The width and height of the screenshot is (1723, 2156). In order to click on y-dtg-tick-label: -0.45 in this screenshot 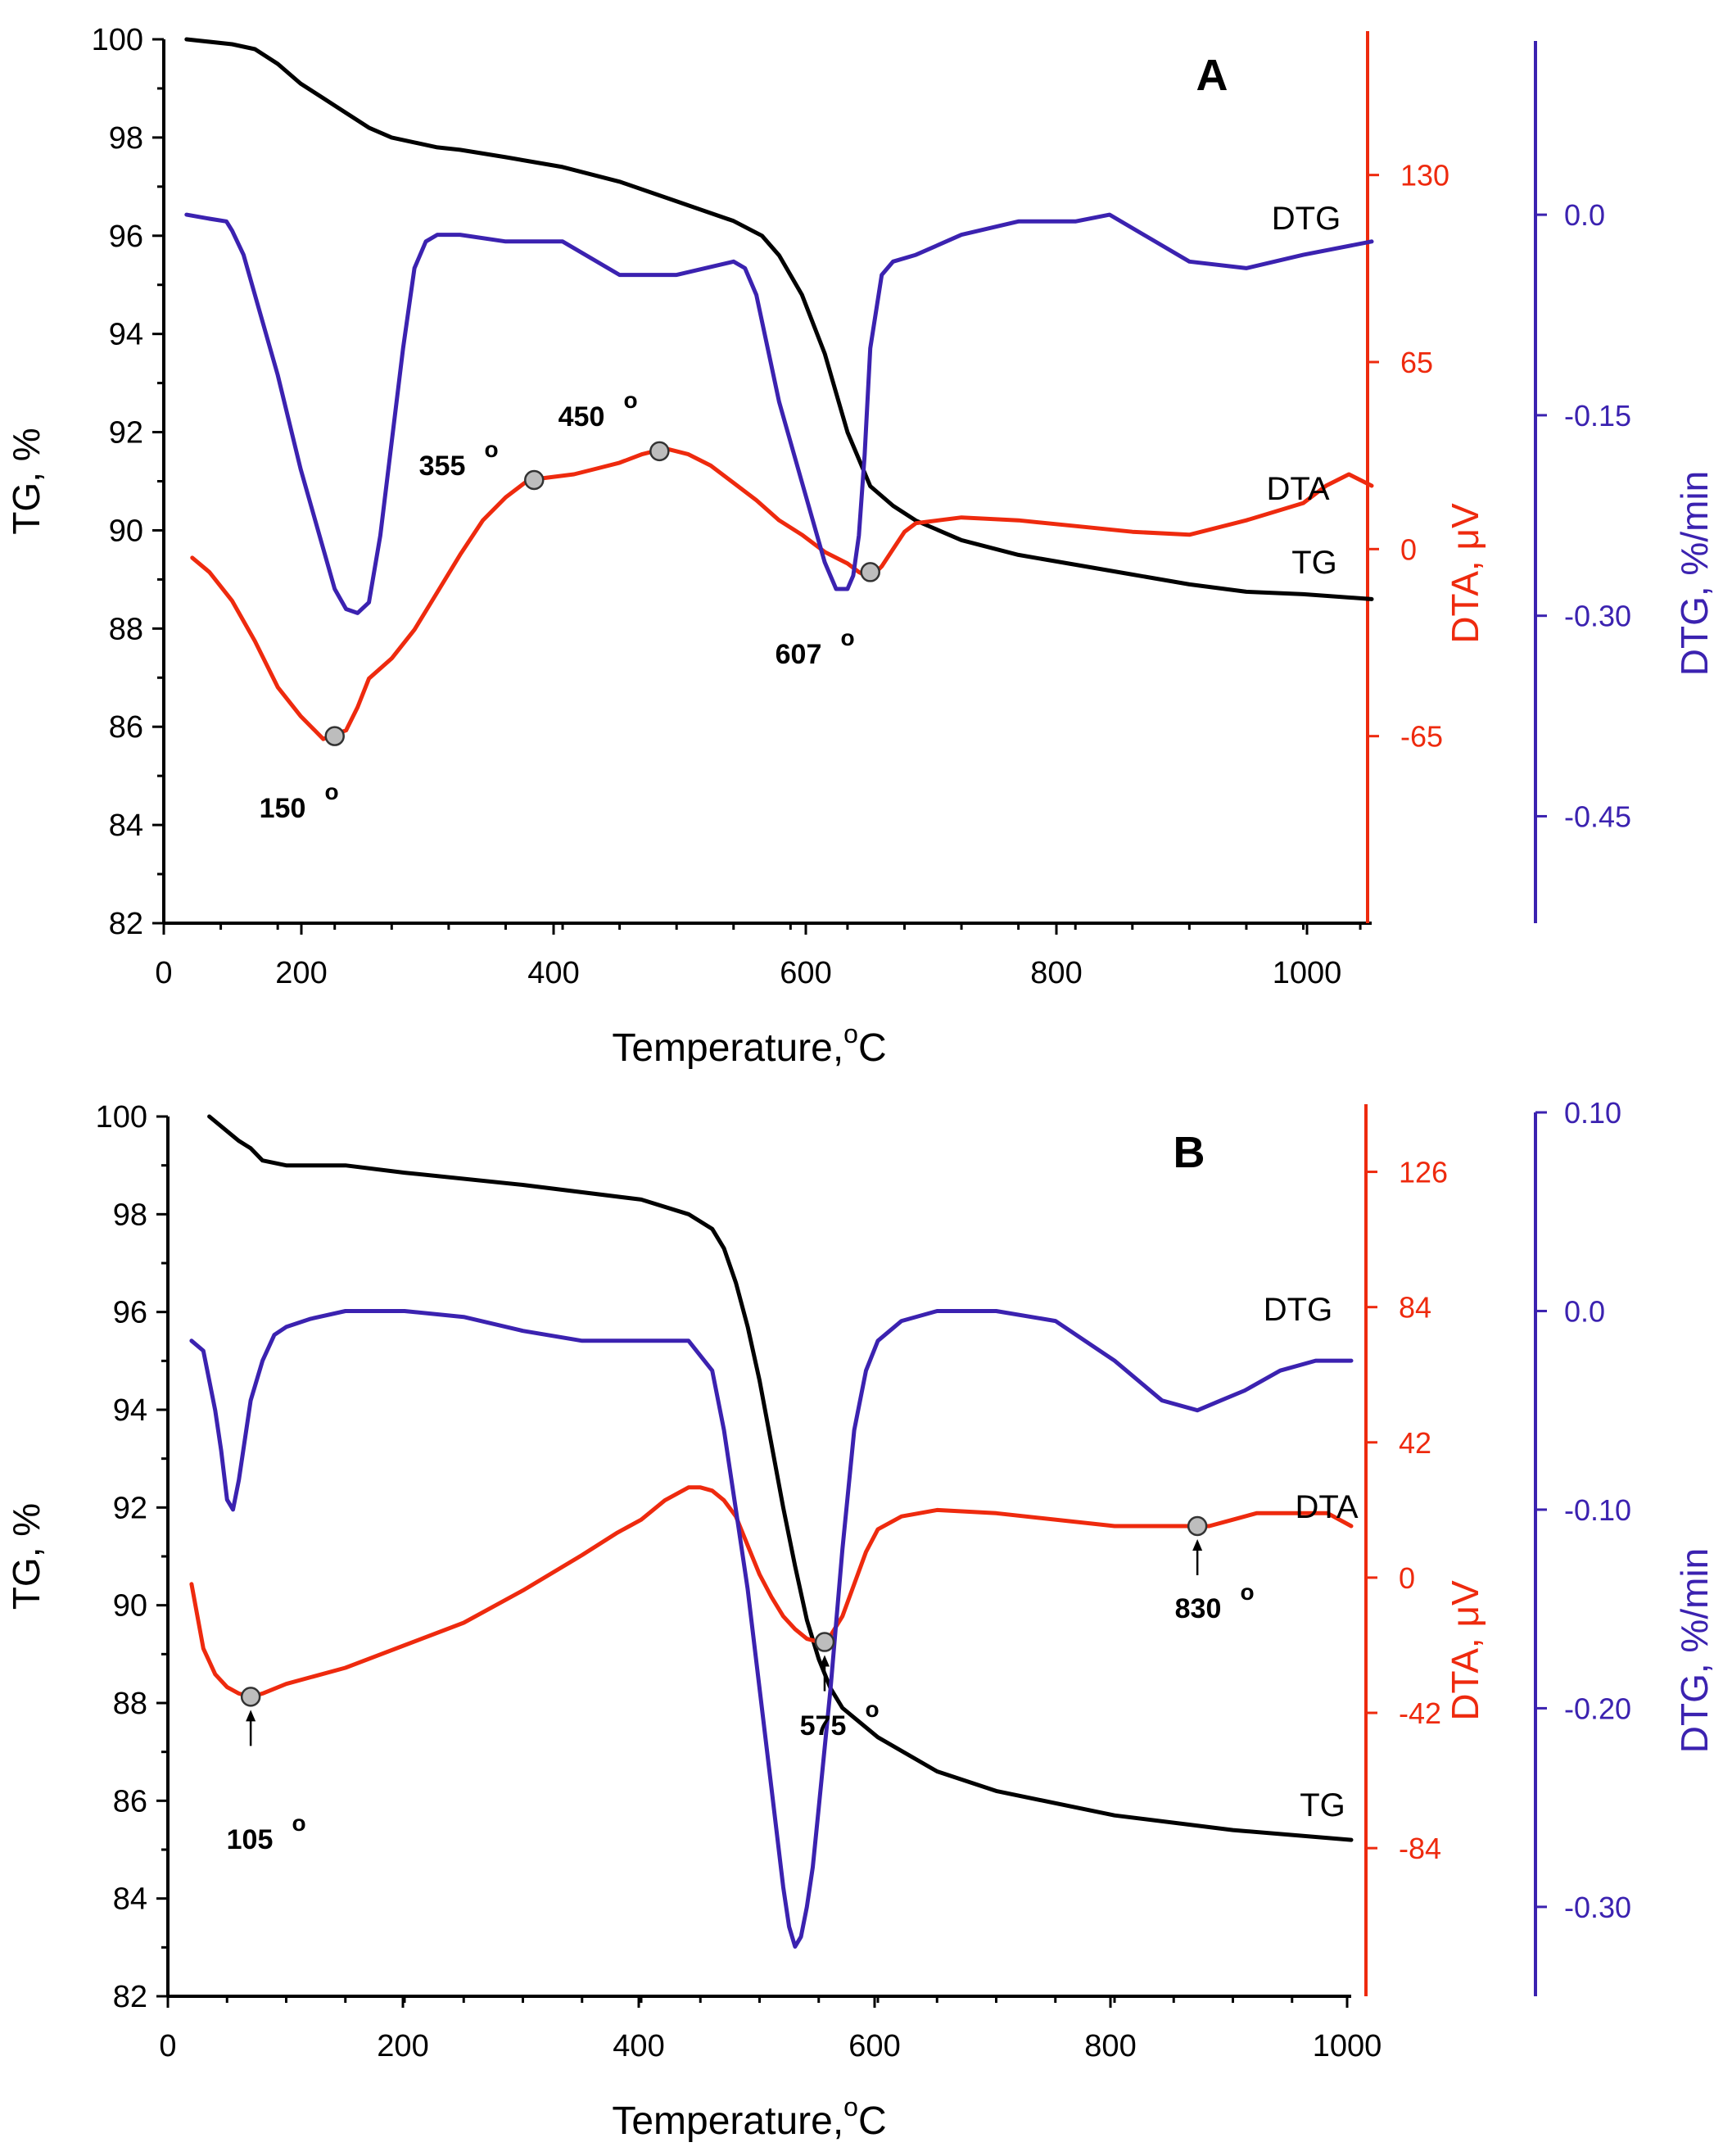, I will do `click(1597, 816)`.